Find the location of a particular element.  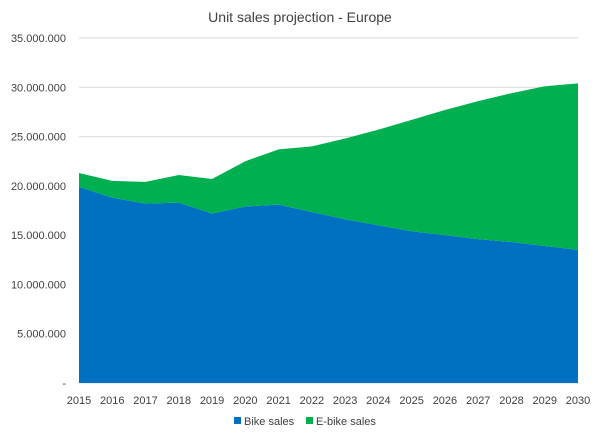

x-tick-label: 2030 is located at coordinates (578, 401).